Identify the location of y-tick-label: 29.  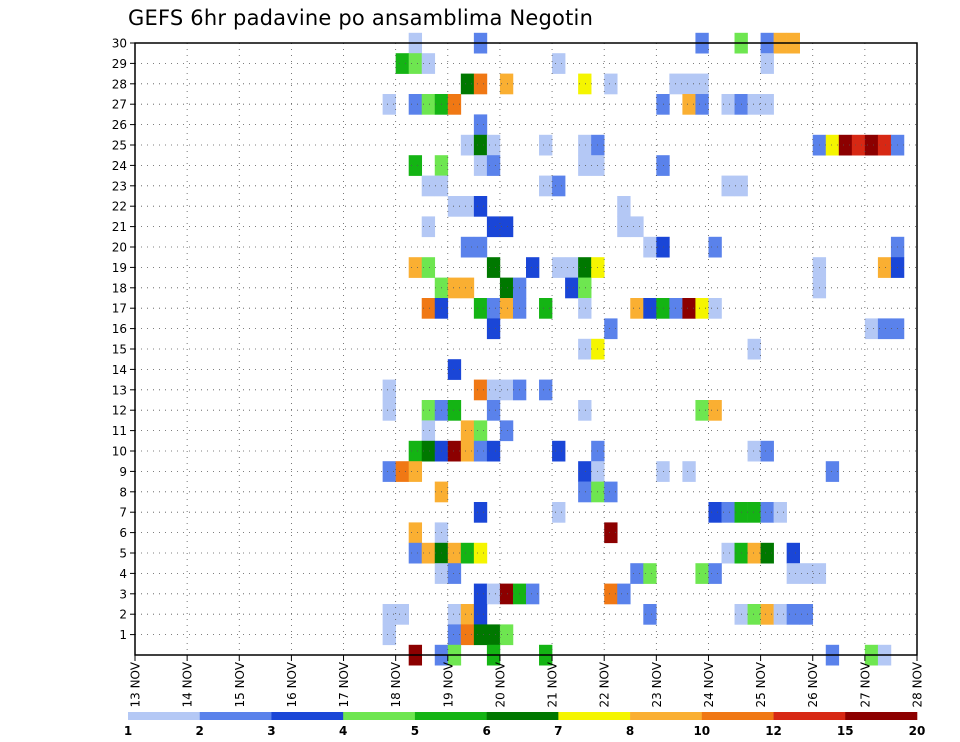
(119, 64).